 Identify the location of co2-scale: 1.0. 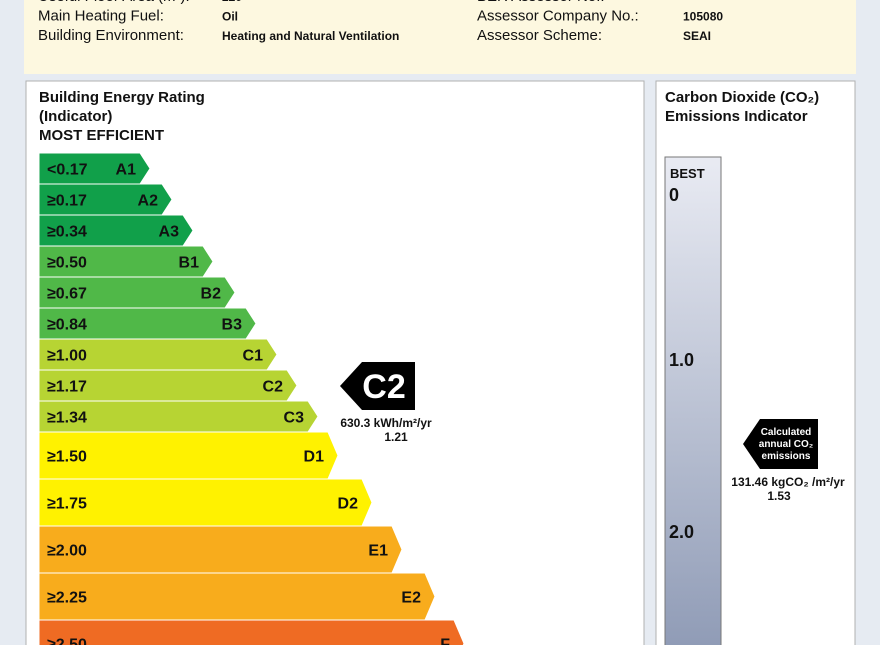
(681, 360).